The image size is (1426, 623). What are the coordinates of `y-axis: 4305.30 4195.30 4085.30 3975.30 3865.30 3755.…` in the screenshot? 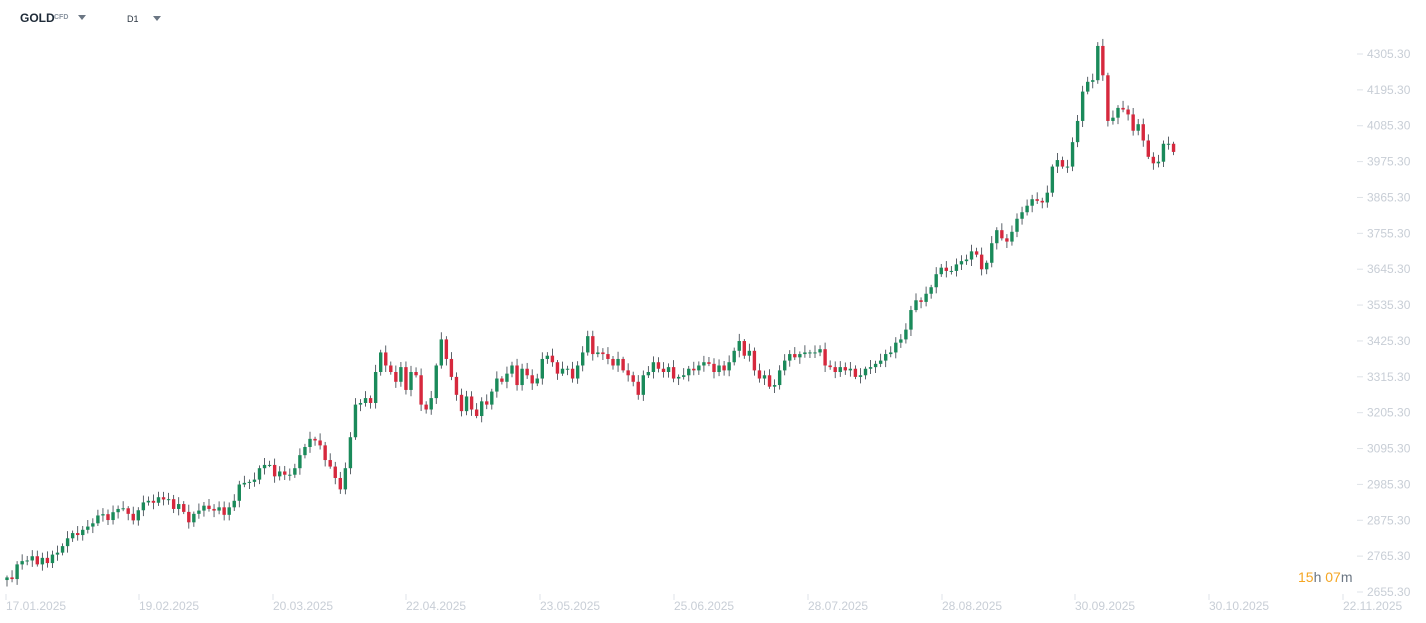 It's located at (1384, 323).